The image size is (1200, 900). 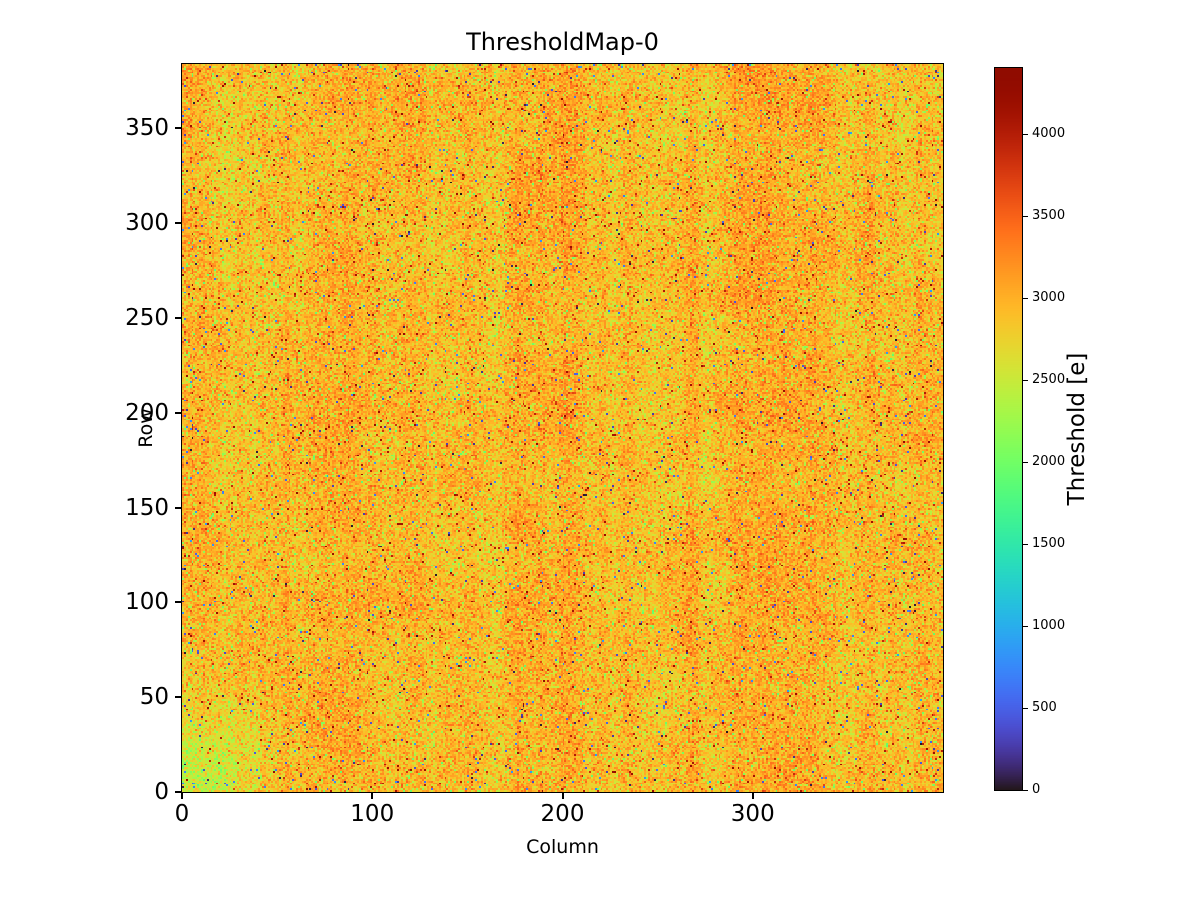 What do you see at coordinates (182, 814) in the screenshot?
I see `x-tick-label: 0` at bounding box center [182, 814].